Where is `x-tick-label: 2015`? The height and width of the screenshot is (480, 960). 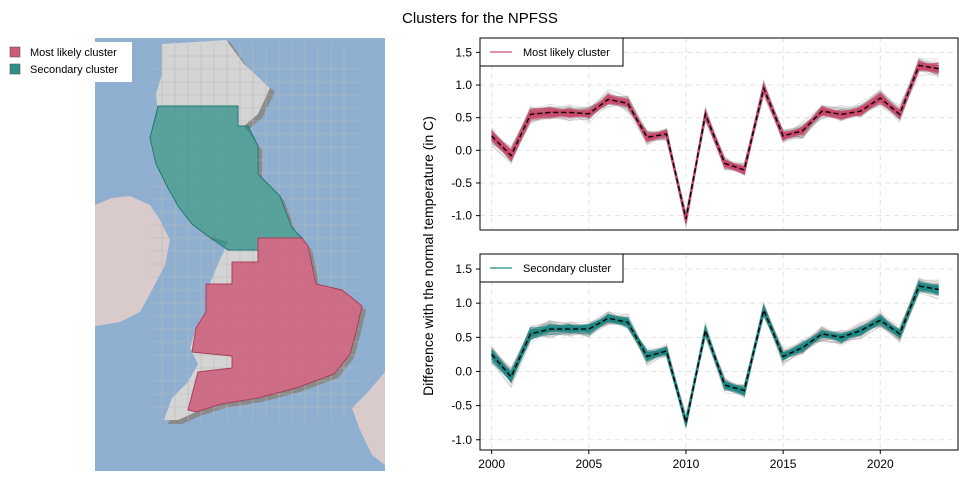
x-tick-label: 2015 is located at coordinates (783, 464).